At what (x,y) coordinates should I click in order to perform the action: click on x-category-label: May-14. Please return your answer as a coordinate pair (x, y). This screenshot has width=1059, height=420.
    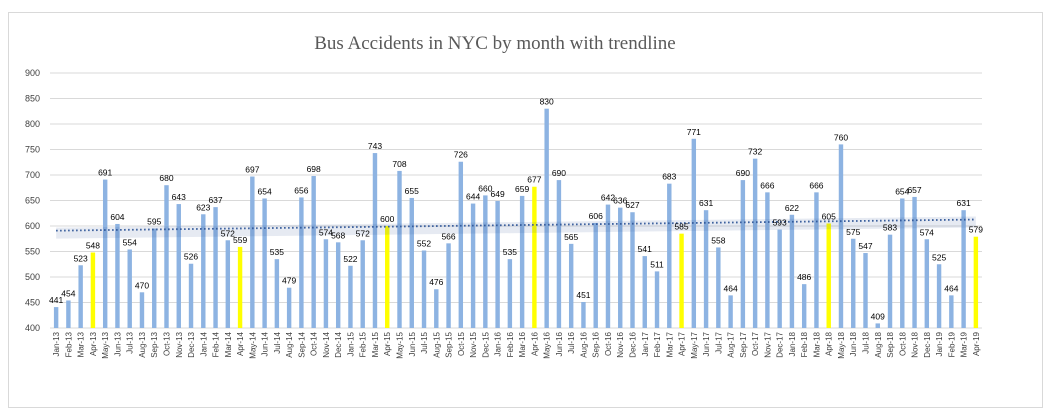
    Looking at the image, I should click on (252, 344).